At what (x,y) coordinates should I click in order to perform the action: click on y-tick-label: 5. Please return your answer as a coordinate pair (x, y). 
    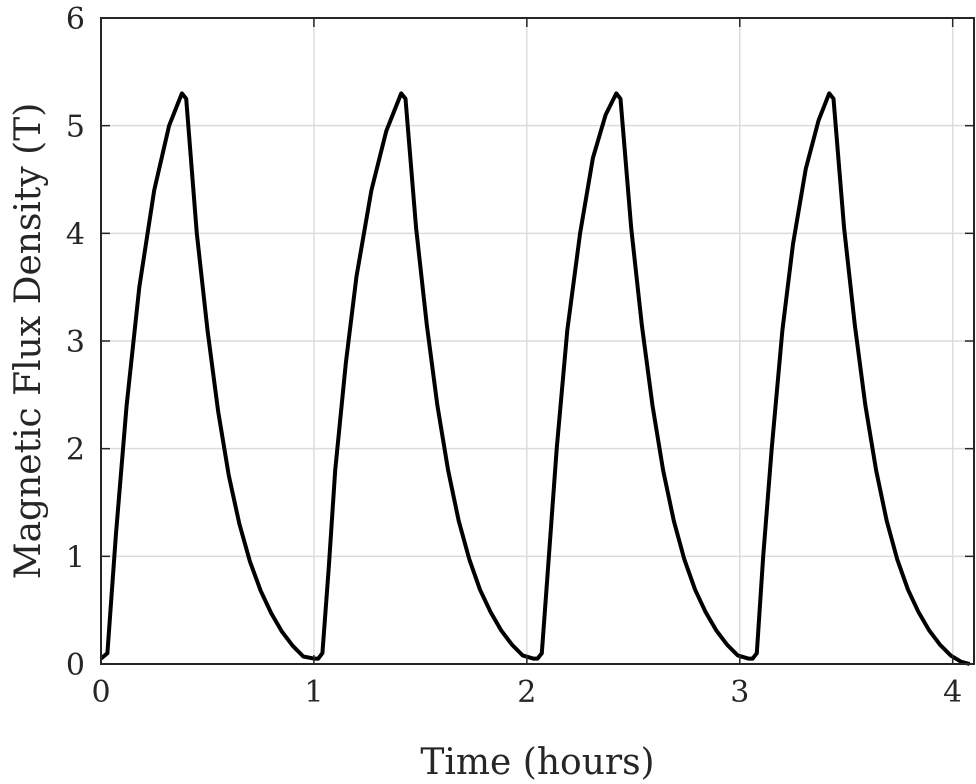
    Looking at the image, I should click on (75, 127).